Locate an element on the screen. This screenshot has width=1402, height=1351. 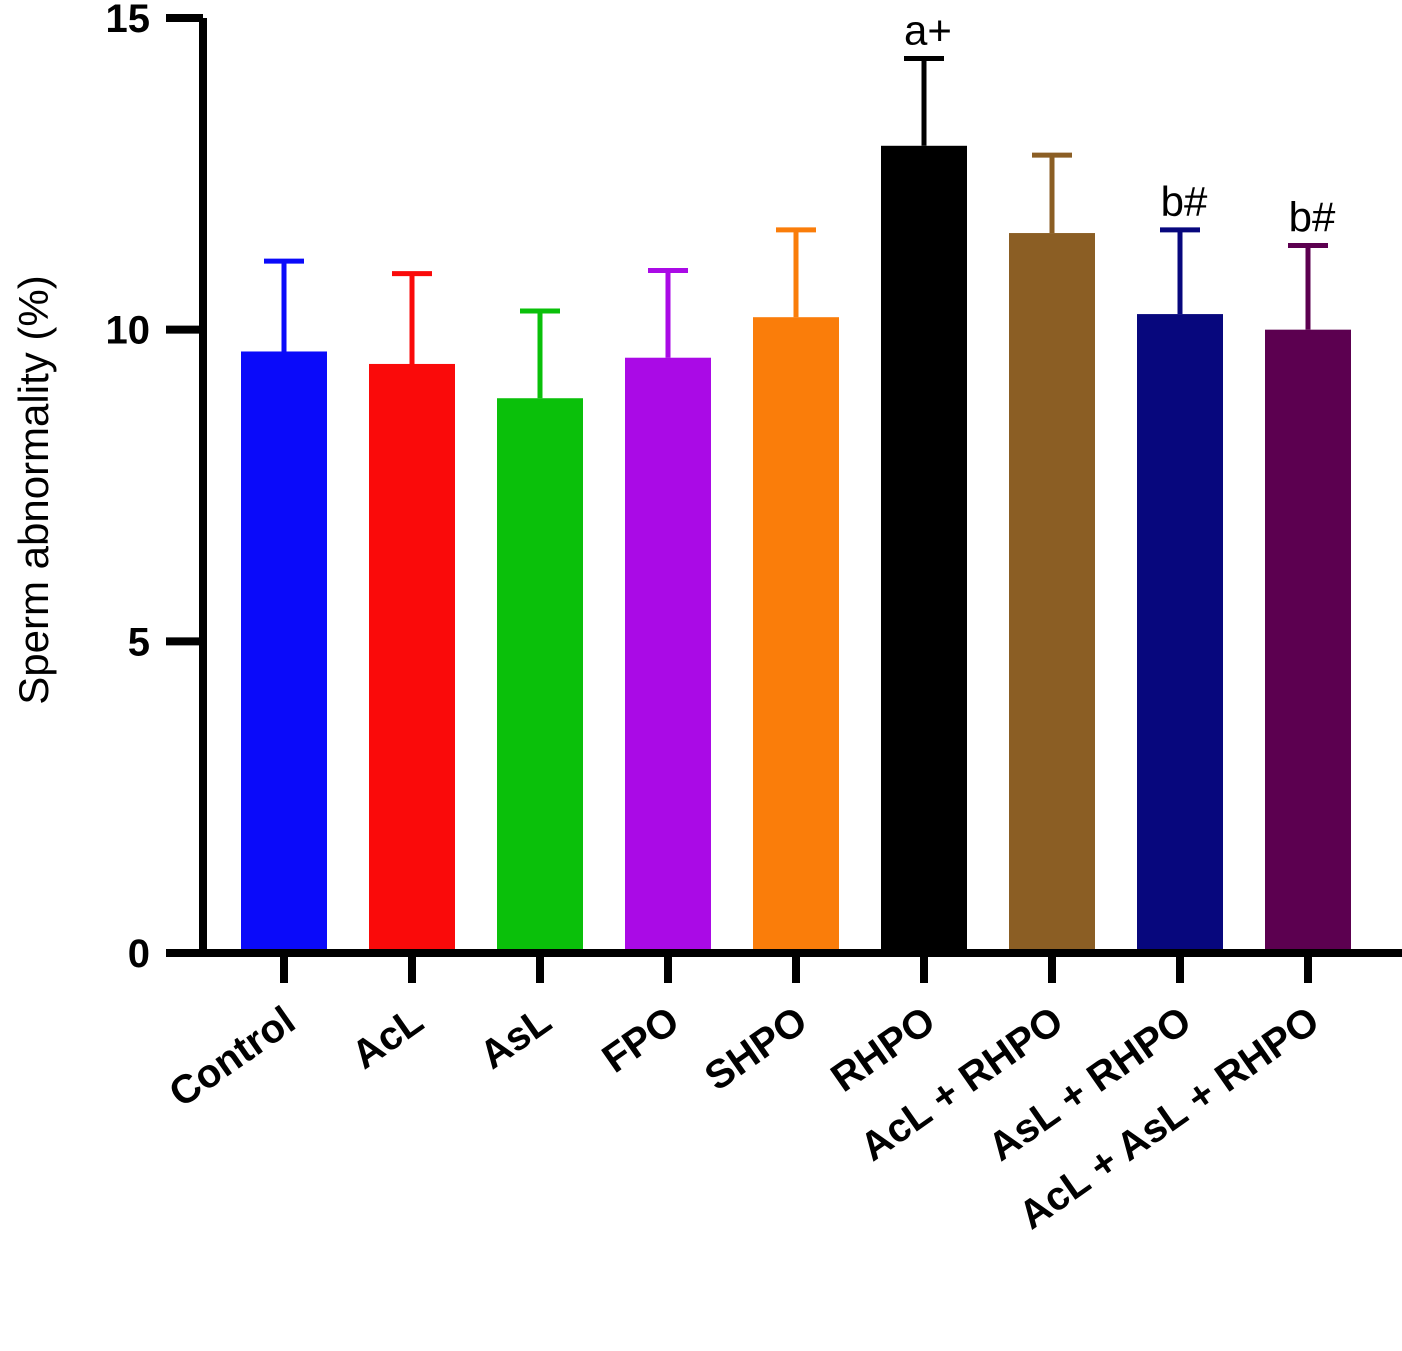
significance-label: a+ is located at coordinates (928, 30).